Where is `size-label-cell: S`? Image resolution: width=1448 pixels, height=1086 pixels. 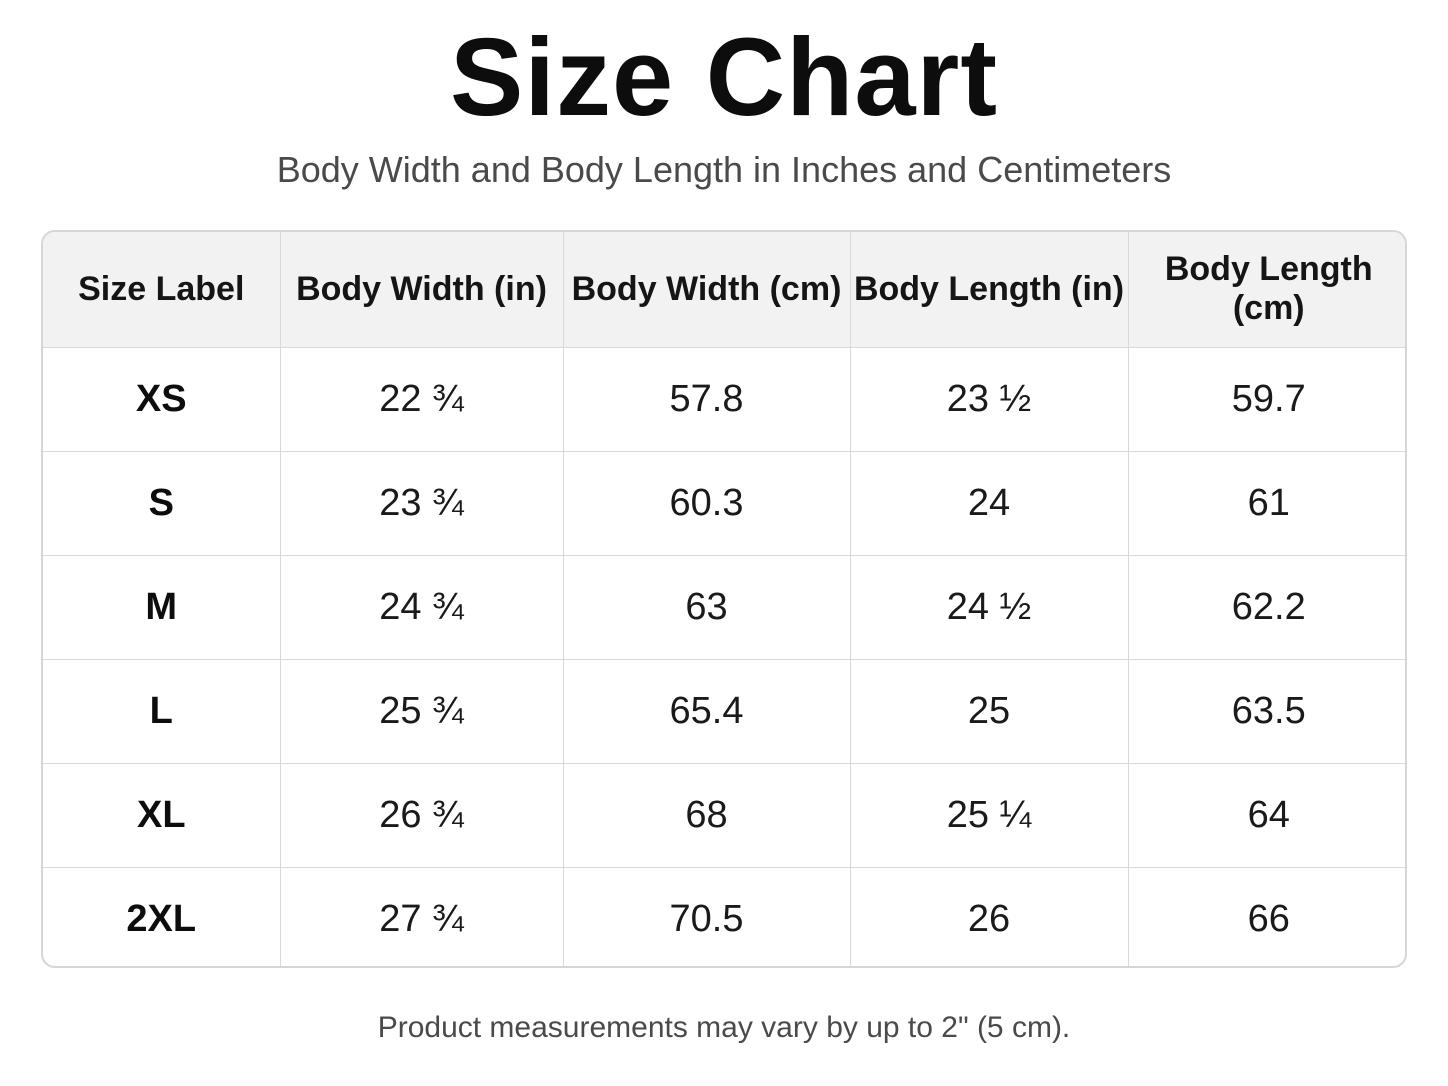
size-label-cell: S is located at coordinates (162, 503).